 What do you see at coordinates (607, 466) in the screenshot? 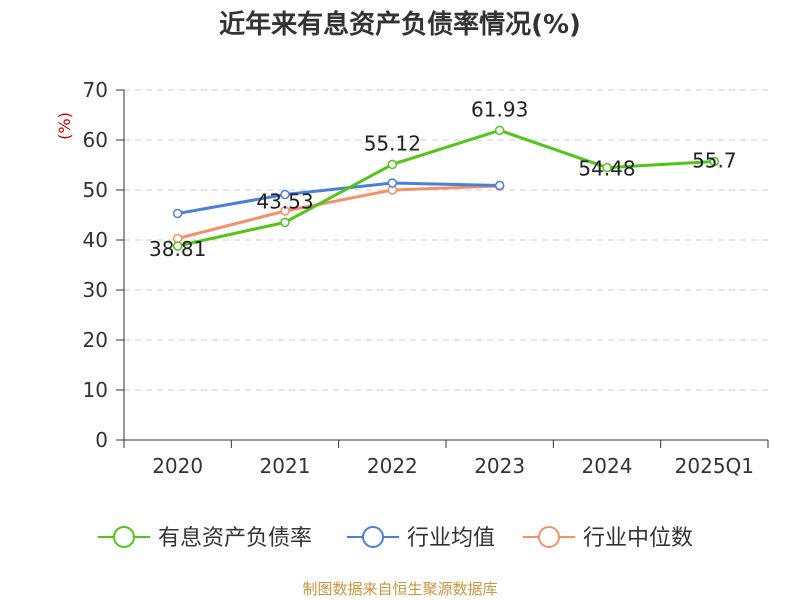
I see `x-tick-label: 2024` at bounding box center [607, 466].